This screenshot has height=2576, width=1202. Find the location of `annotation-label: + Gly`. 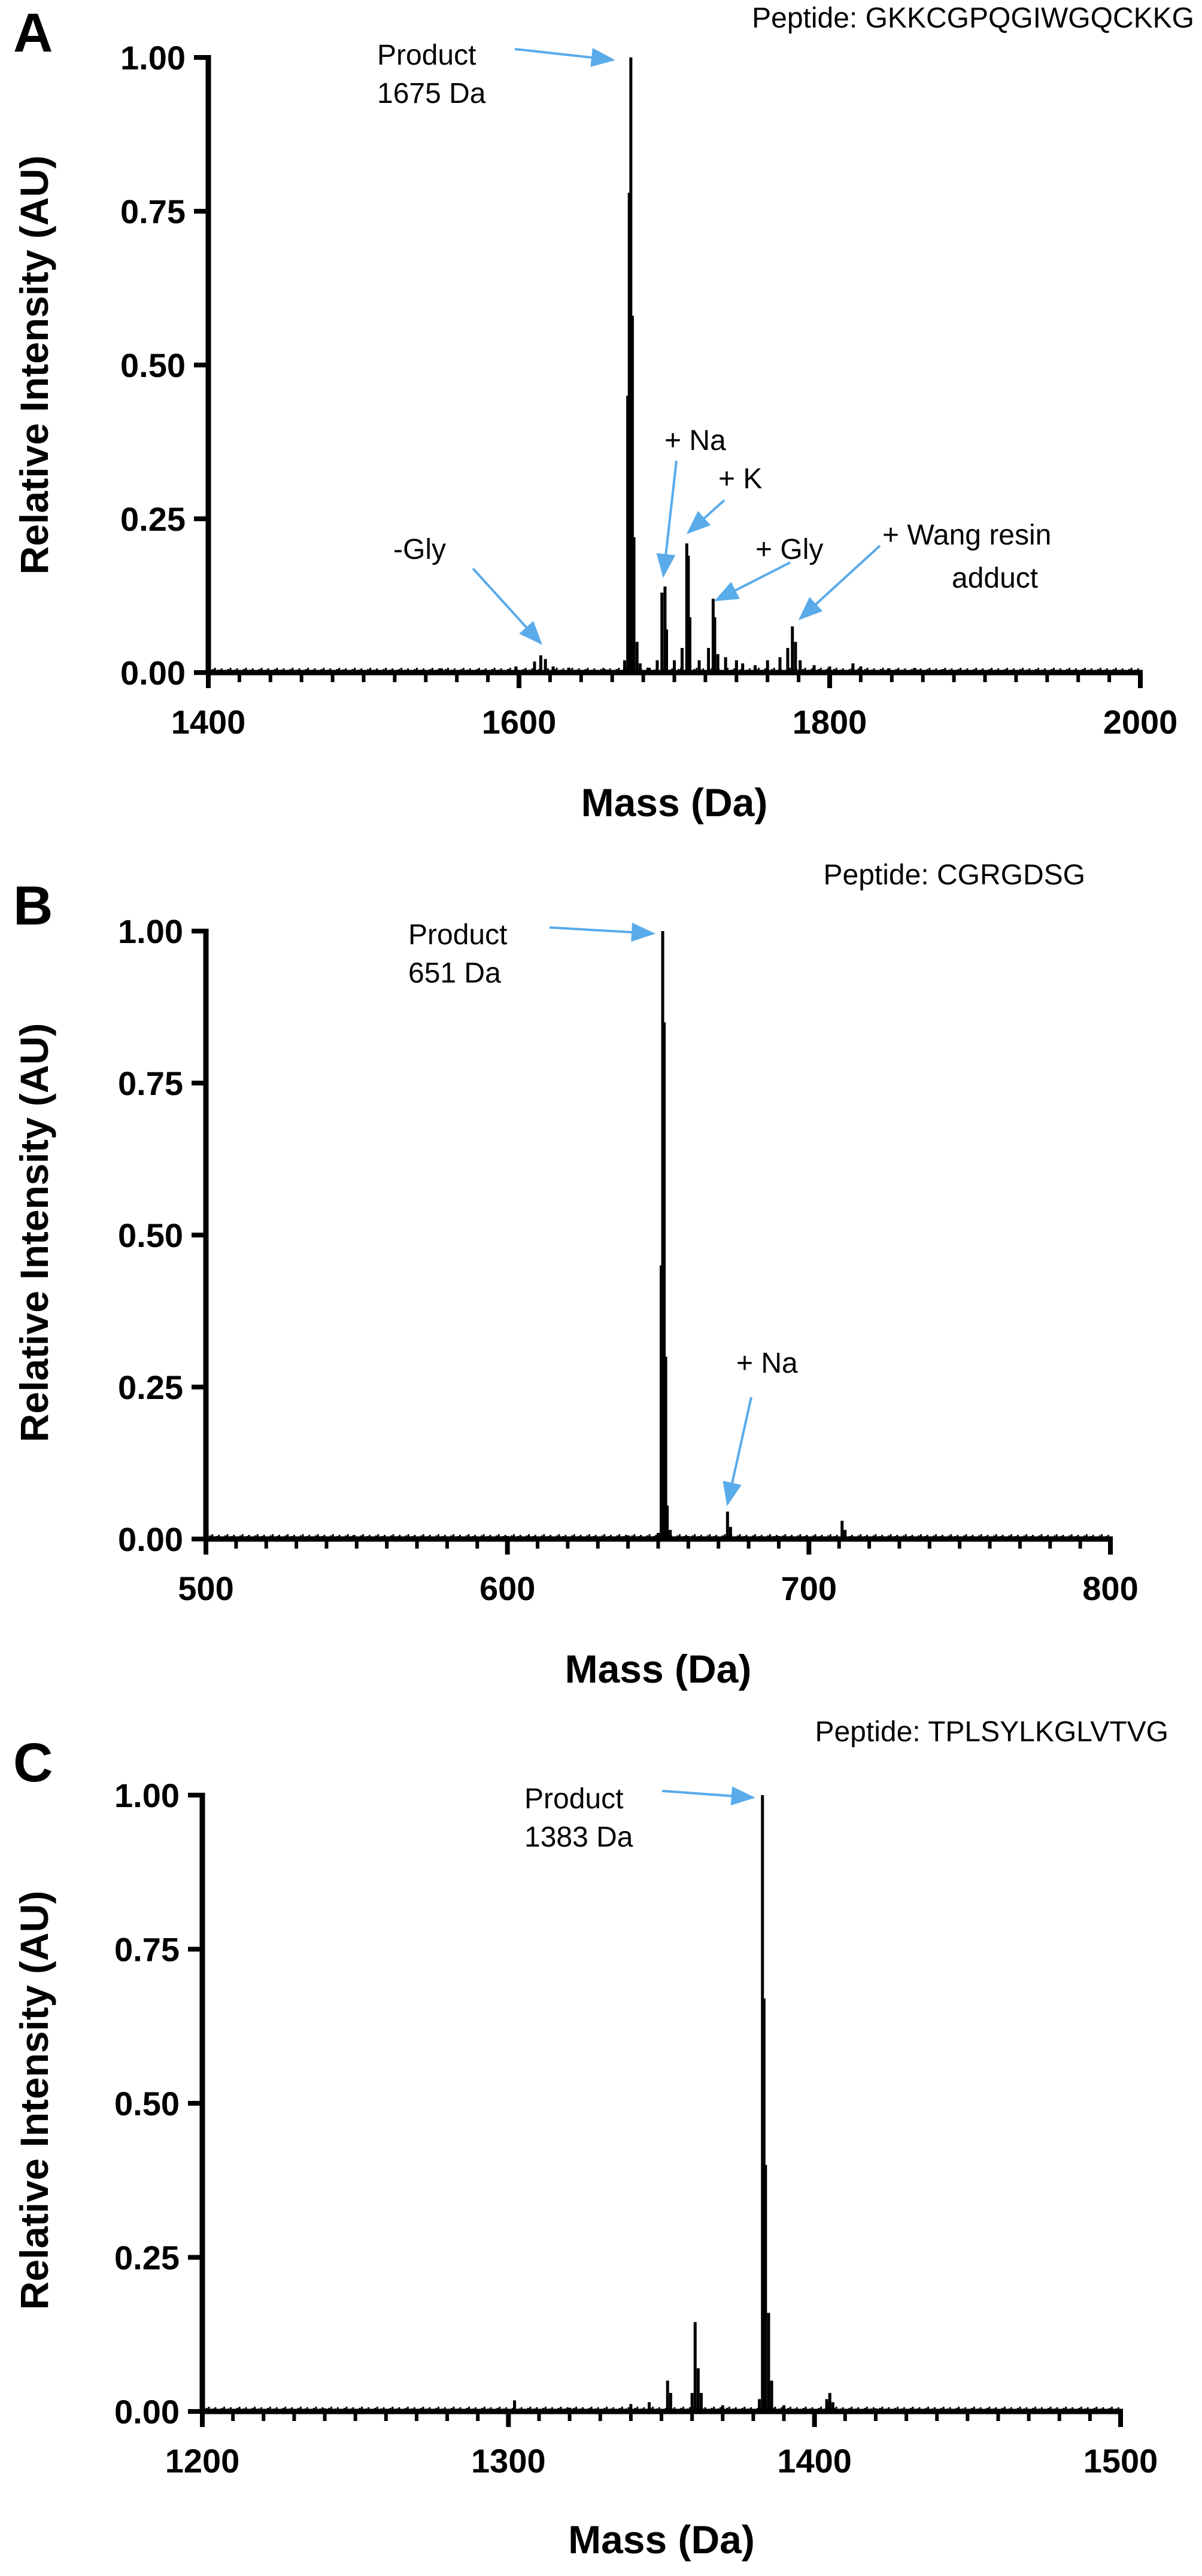

annotation-label: + Gly is located at coordinates (789, 549).